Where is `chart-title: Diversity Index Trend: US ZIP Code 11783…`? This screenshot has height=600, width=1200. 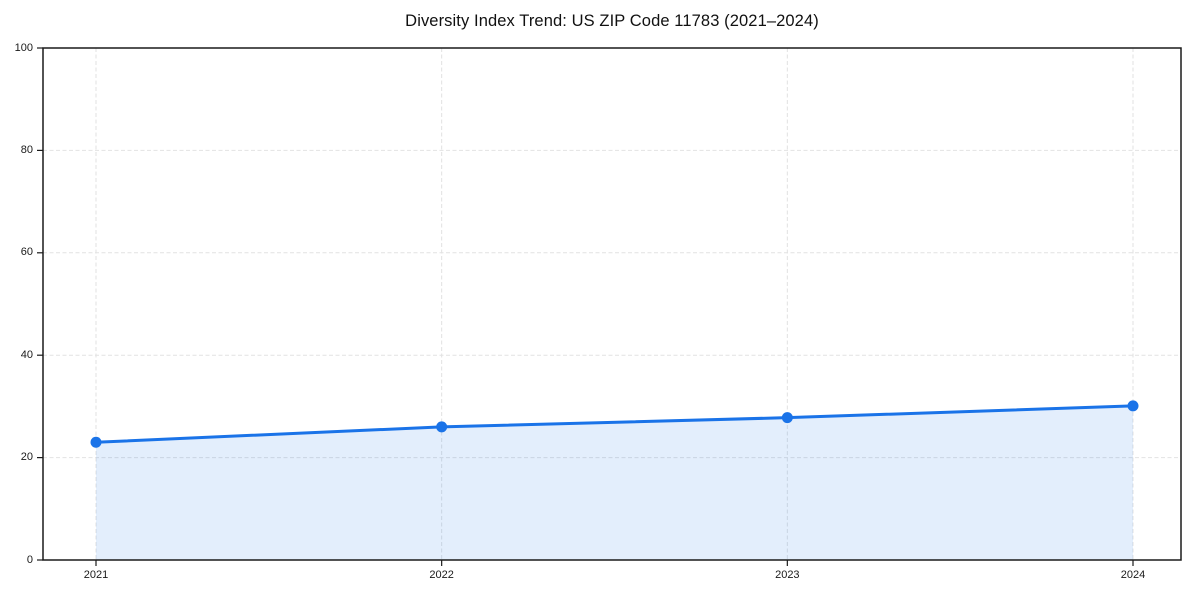
chart-title: Diversity Index Trend: US ZIP Code 11783… is located at coordinates (612, 21).